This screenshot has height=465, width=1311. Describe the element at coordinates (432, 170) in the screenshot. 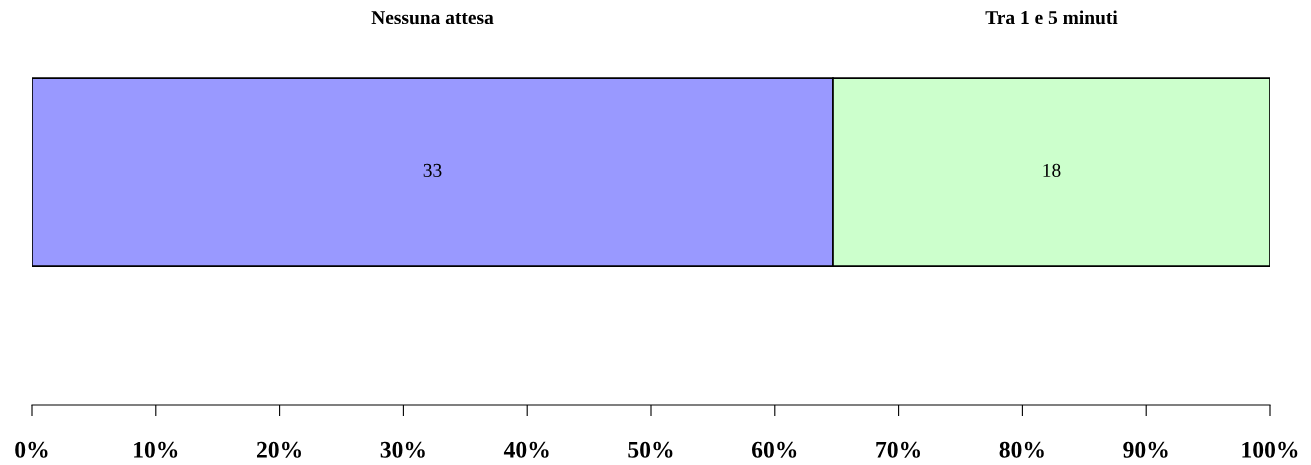

I see `annotation: 33` at that location.